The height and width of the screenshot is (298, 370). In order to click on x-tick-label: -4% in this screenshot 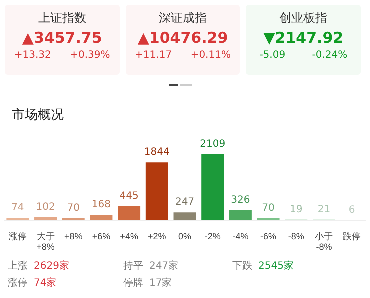, I will do `click(240, 236)`.